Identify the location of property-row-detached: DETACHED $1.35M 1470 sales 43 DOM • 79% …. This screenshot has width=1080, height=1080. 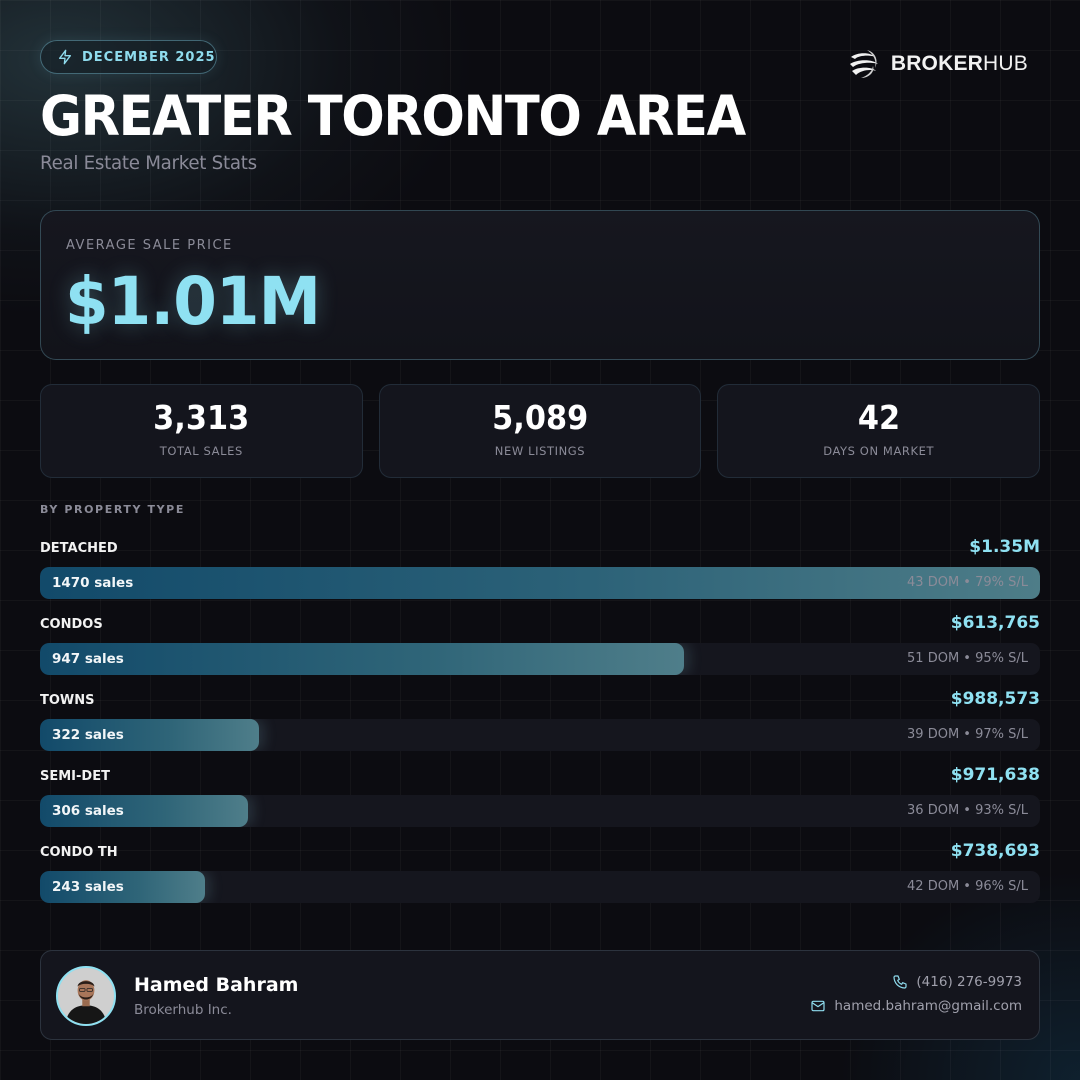
(540, 574).